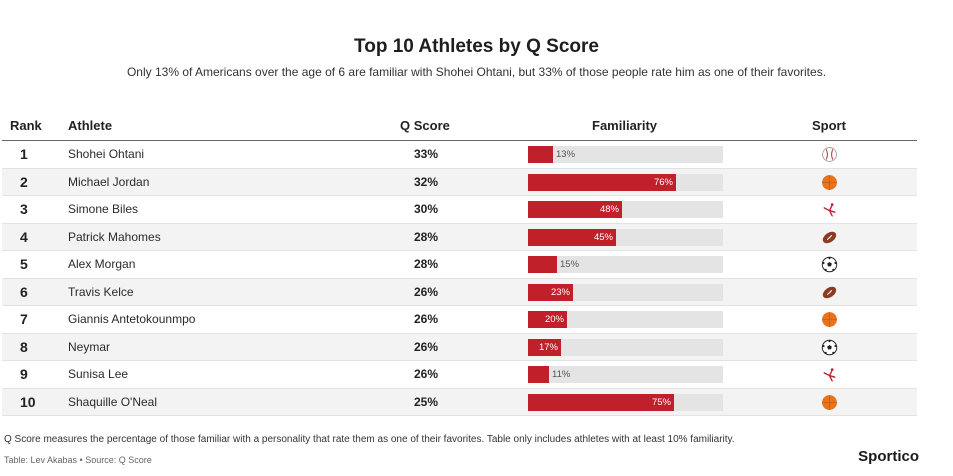  I want to click on table-row: 3 Simone Biles 30% 48%, so click(459, 210).